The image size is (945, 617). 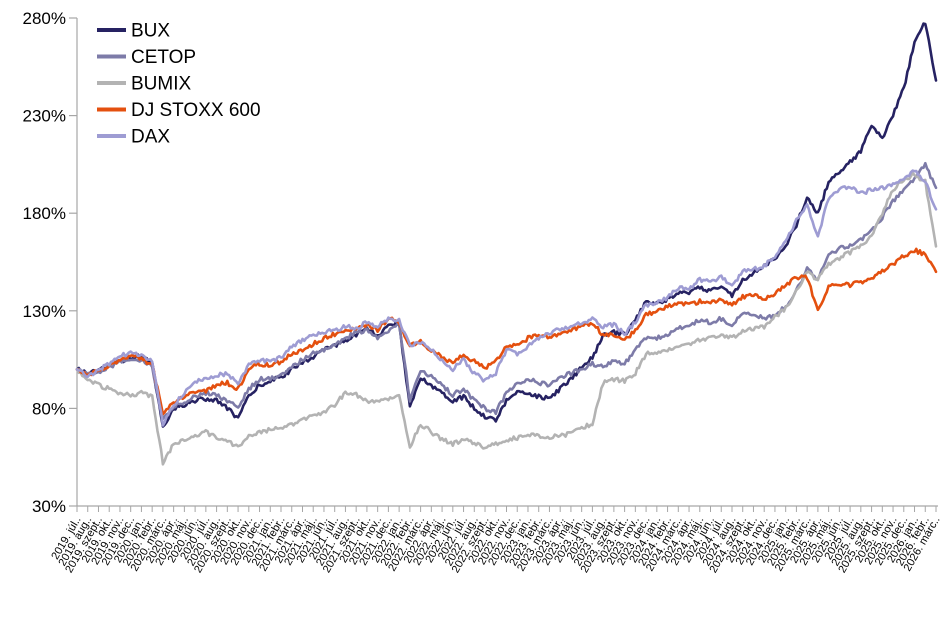 I want to click on y-tick-label: 80%, so click(x=49, y=408).